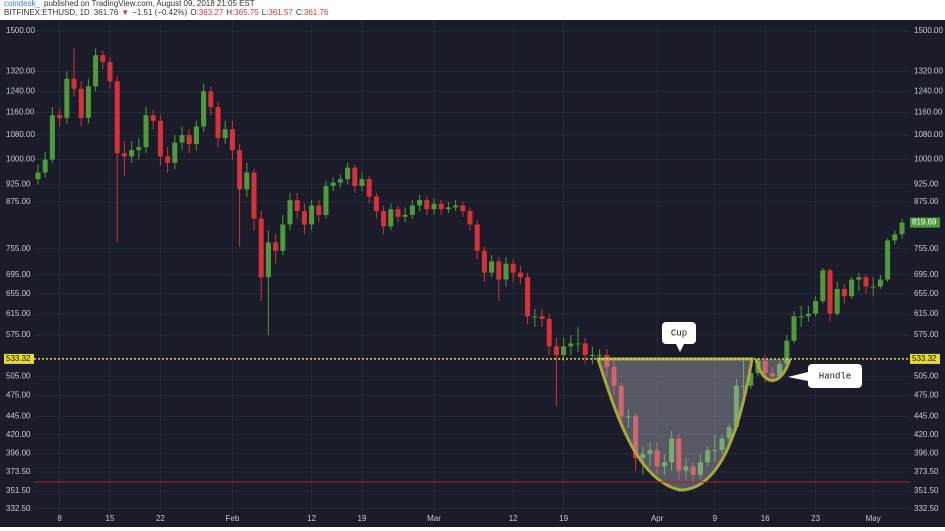 This screenshot has height=531, width=945. I want to click on y-tick-label-right: 475.00, so click(926, 395).